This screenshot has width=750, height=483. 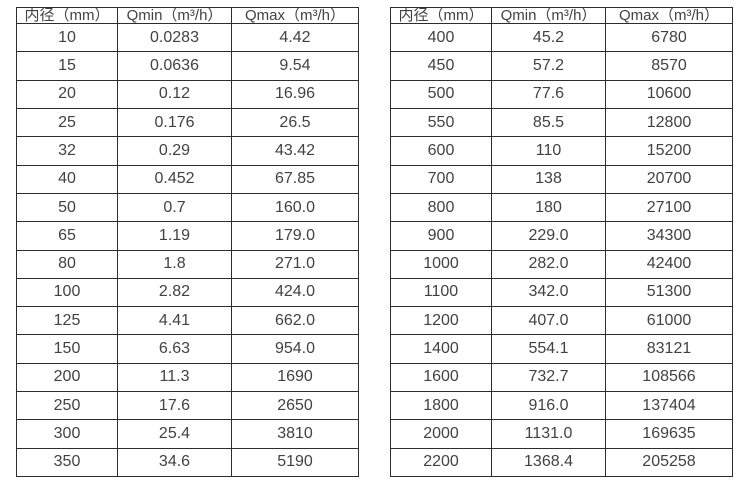 What do you see at coordinates (67, 349) in the screenshot?
I see `table-cell: 150` at bounding box center [67, 349].